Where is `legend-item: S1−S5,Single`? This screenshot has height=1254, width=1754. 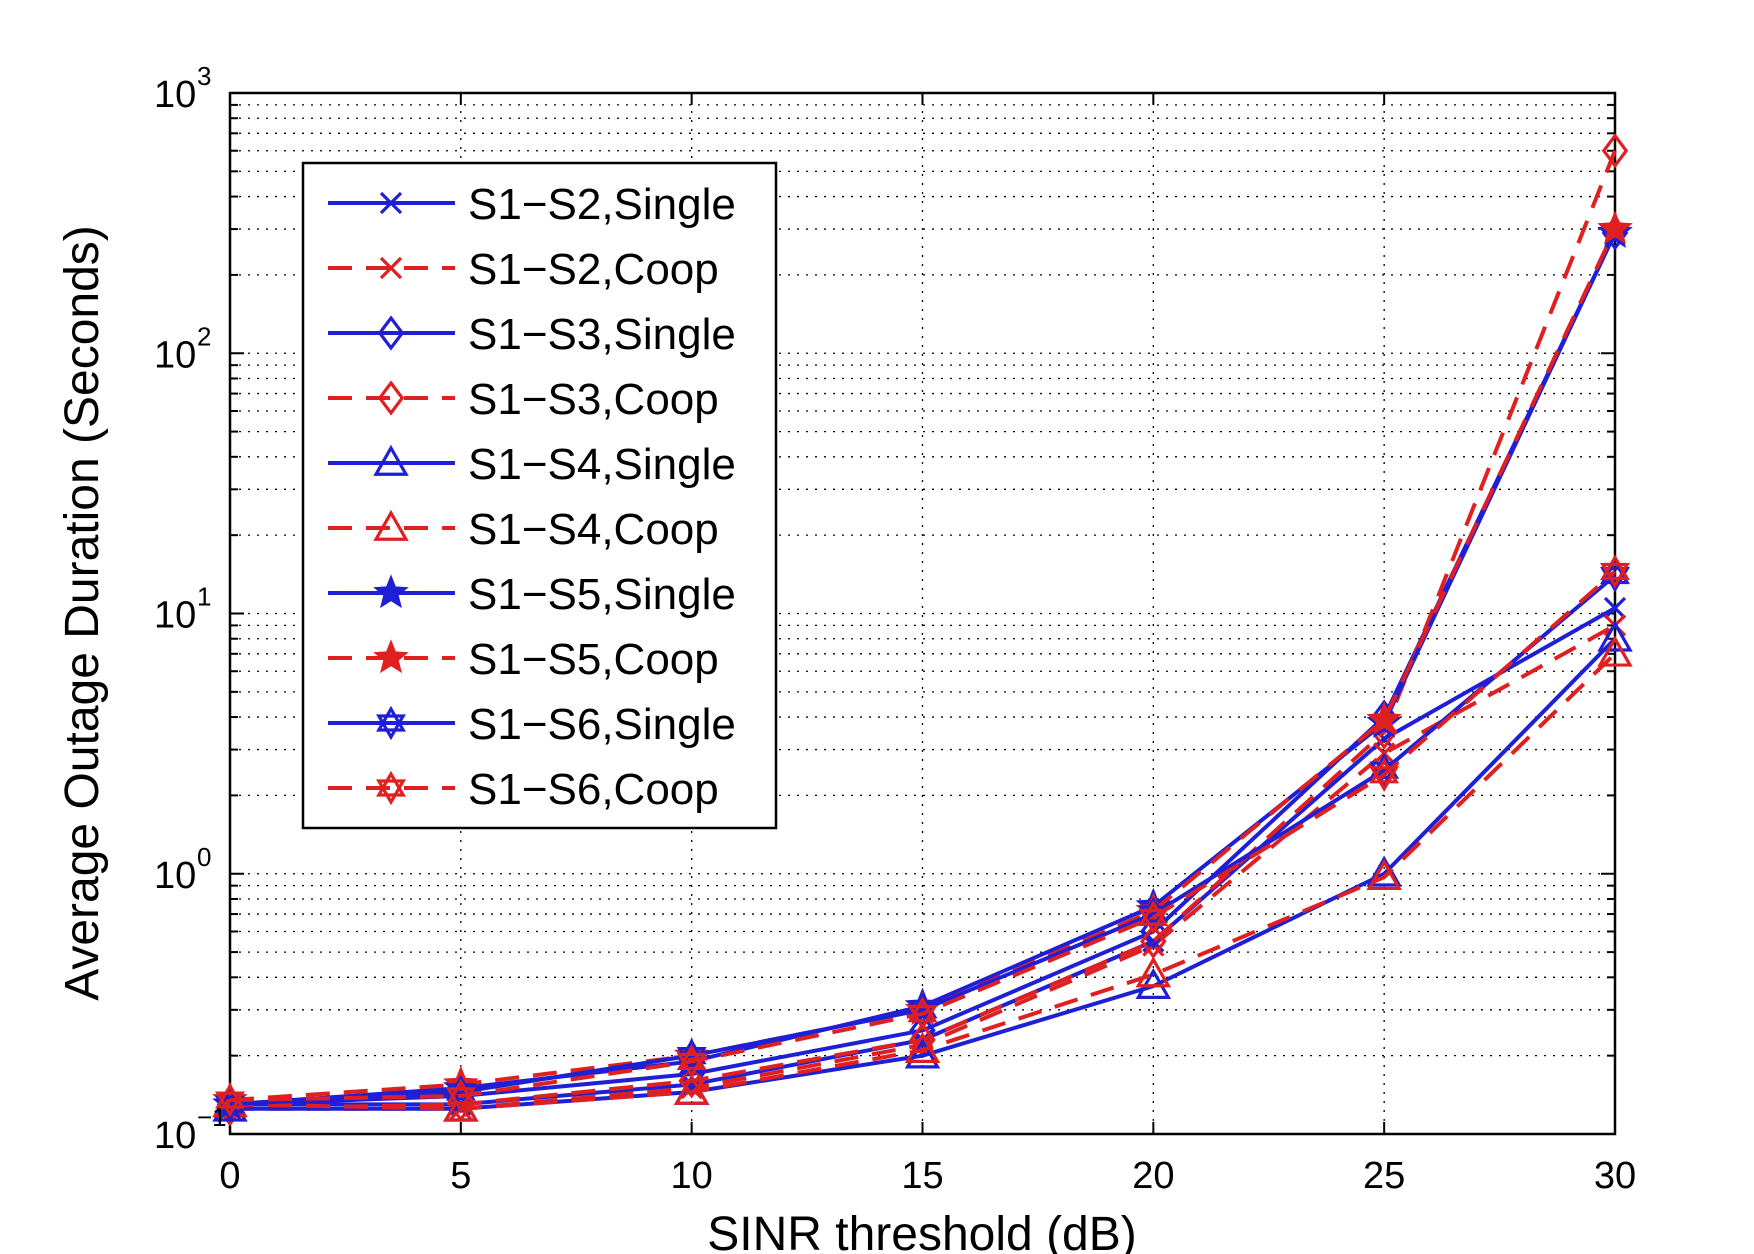
legend-item: S1−S5,Single is located at coordinates (532, 594).